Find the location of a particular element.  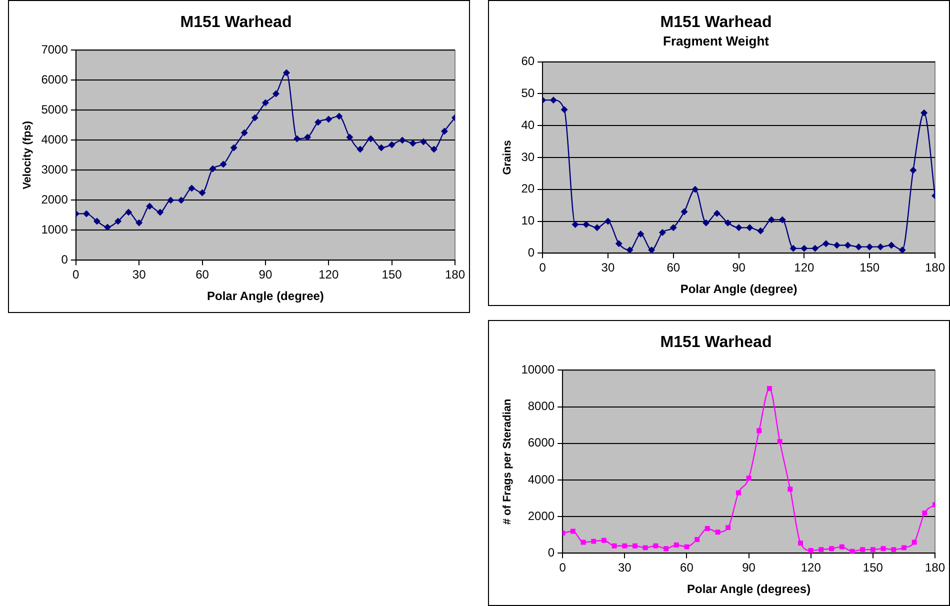

y-tick-label: 20 is located at coordinates (528, 189).